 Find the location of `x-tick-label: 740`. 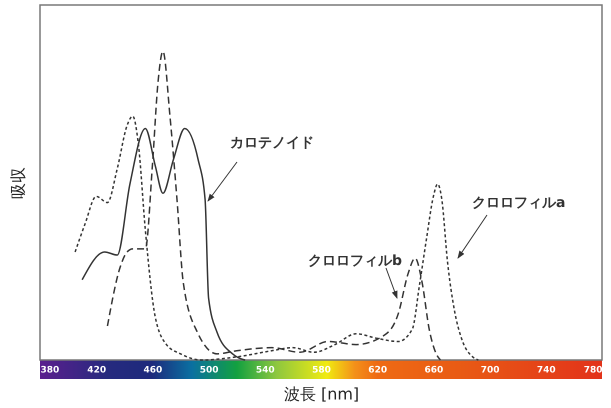

x-tick-label: 740 is located at coordinates (546, 371).